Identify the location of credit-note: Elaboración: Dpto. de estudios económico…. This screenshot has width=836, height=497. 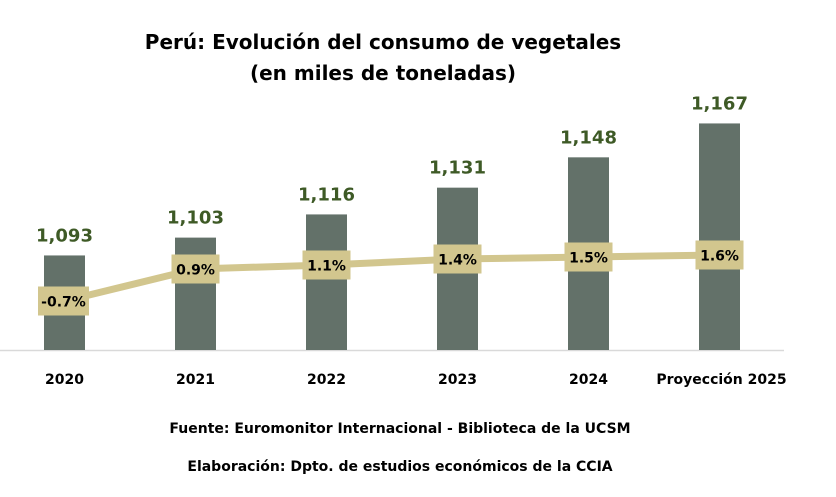
(400, 467).